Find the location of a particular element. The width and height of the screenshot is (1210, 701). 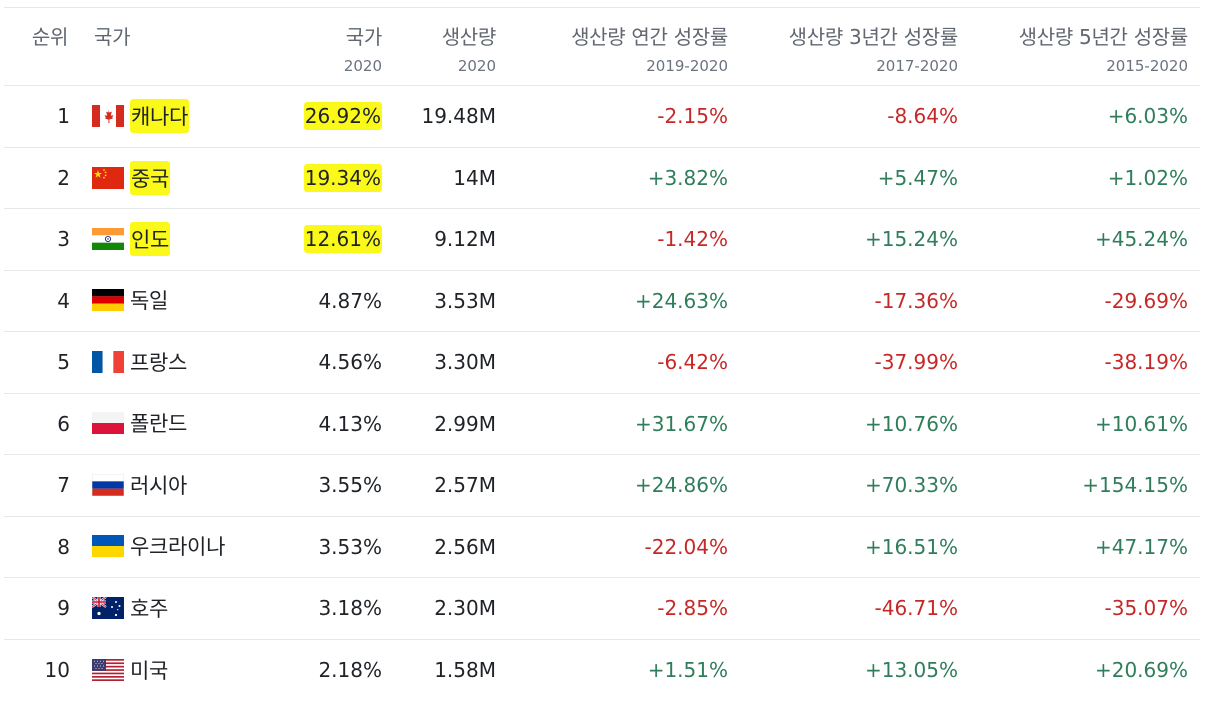

country-cell: 러시아 is located at coordinates (173, 485).